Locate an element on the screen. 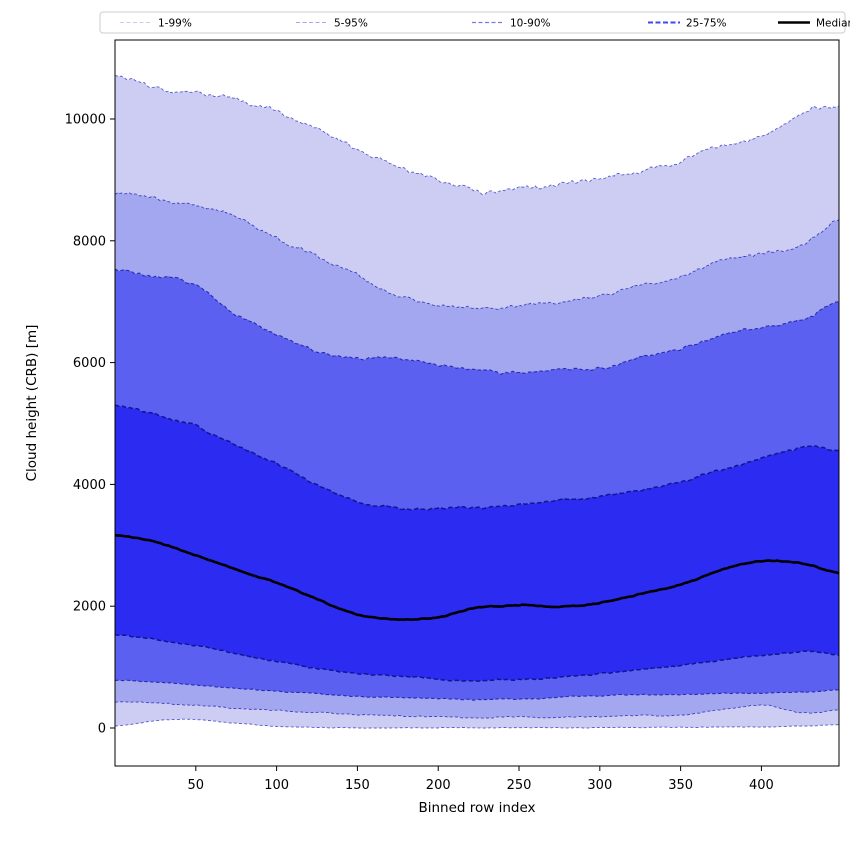 The width and height of the screenshot is (850, 850). x-tick-label: 300 is located at coordinates (599, 785).